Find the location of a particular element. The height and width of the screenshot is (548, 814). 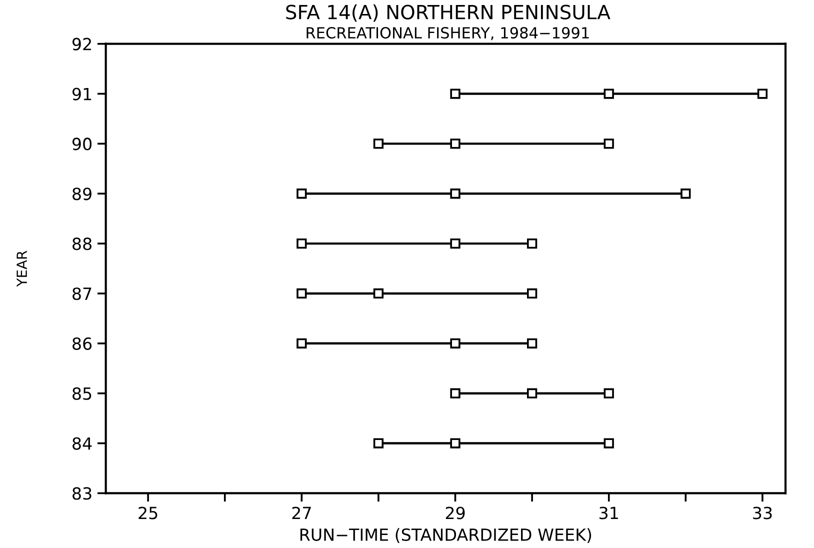

x-tick-label: 27 is located at coordinates (301, 513).